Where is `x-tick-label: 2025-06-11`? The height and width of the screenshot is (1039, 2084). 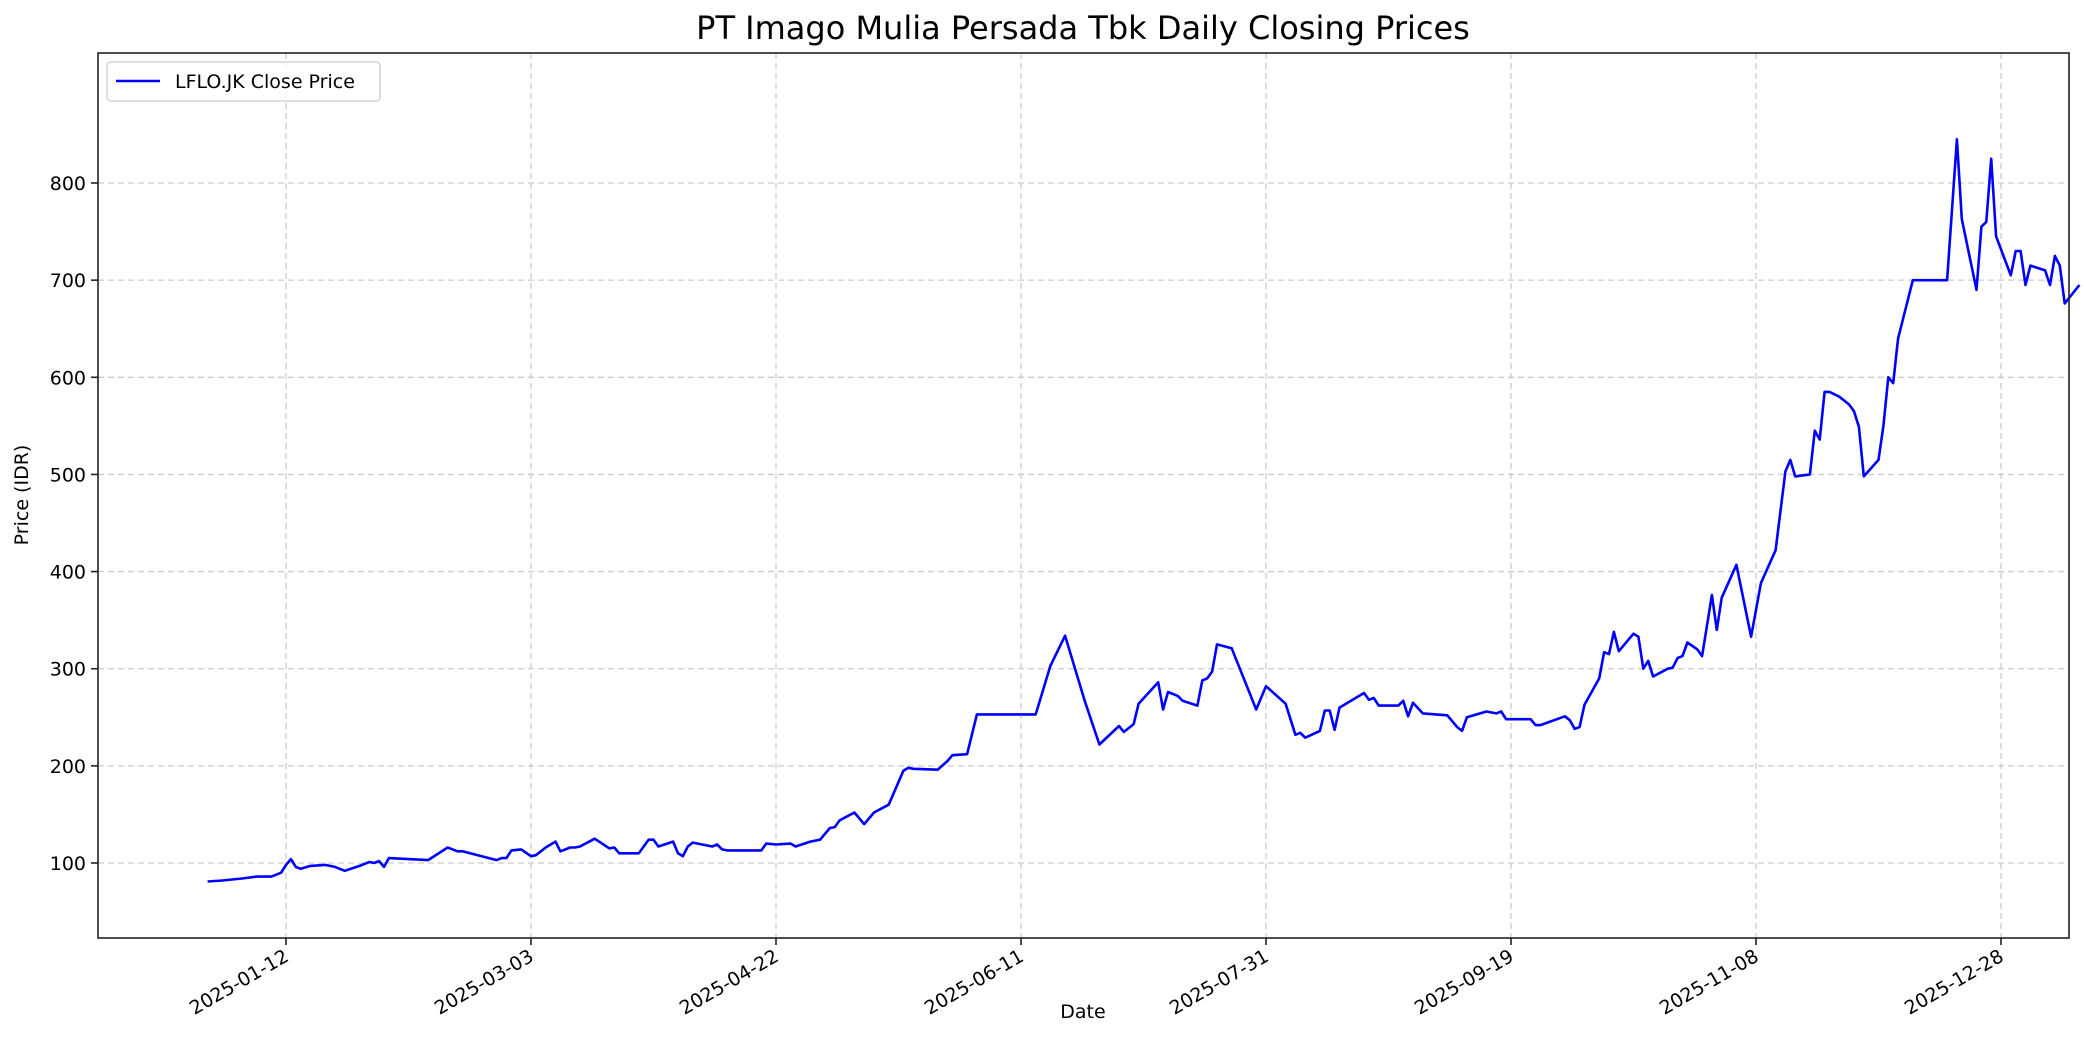
x-tick-label: 2025-06-11 is located at coordinates (974, 982).